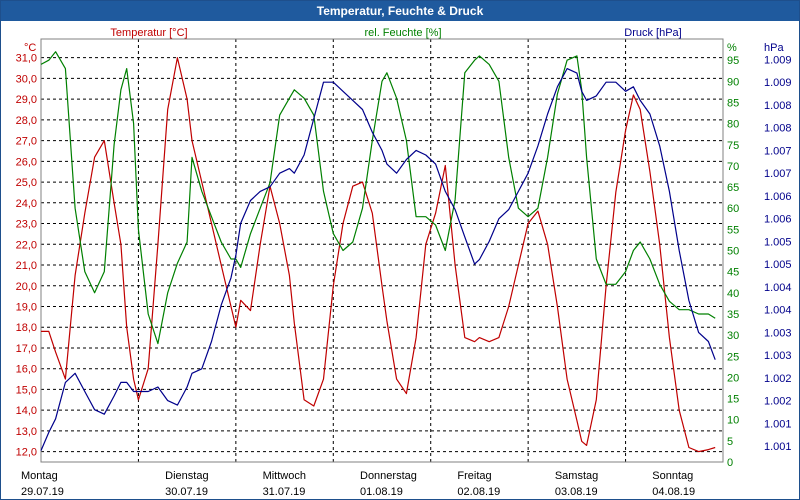  What do you see at coordinates (388, 476) in the screenshot?
I see `day-label: Donnerstag` at bounding box center [388, 476].